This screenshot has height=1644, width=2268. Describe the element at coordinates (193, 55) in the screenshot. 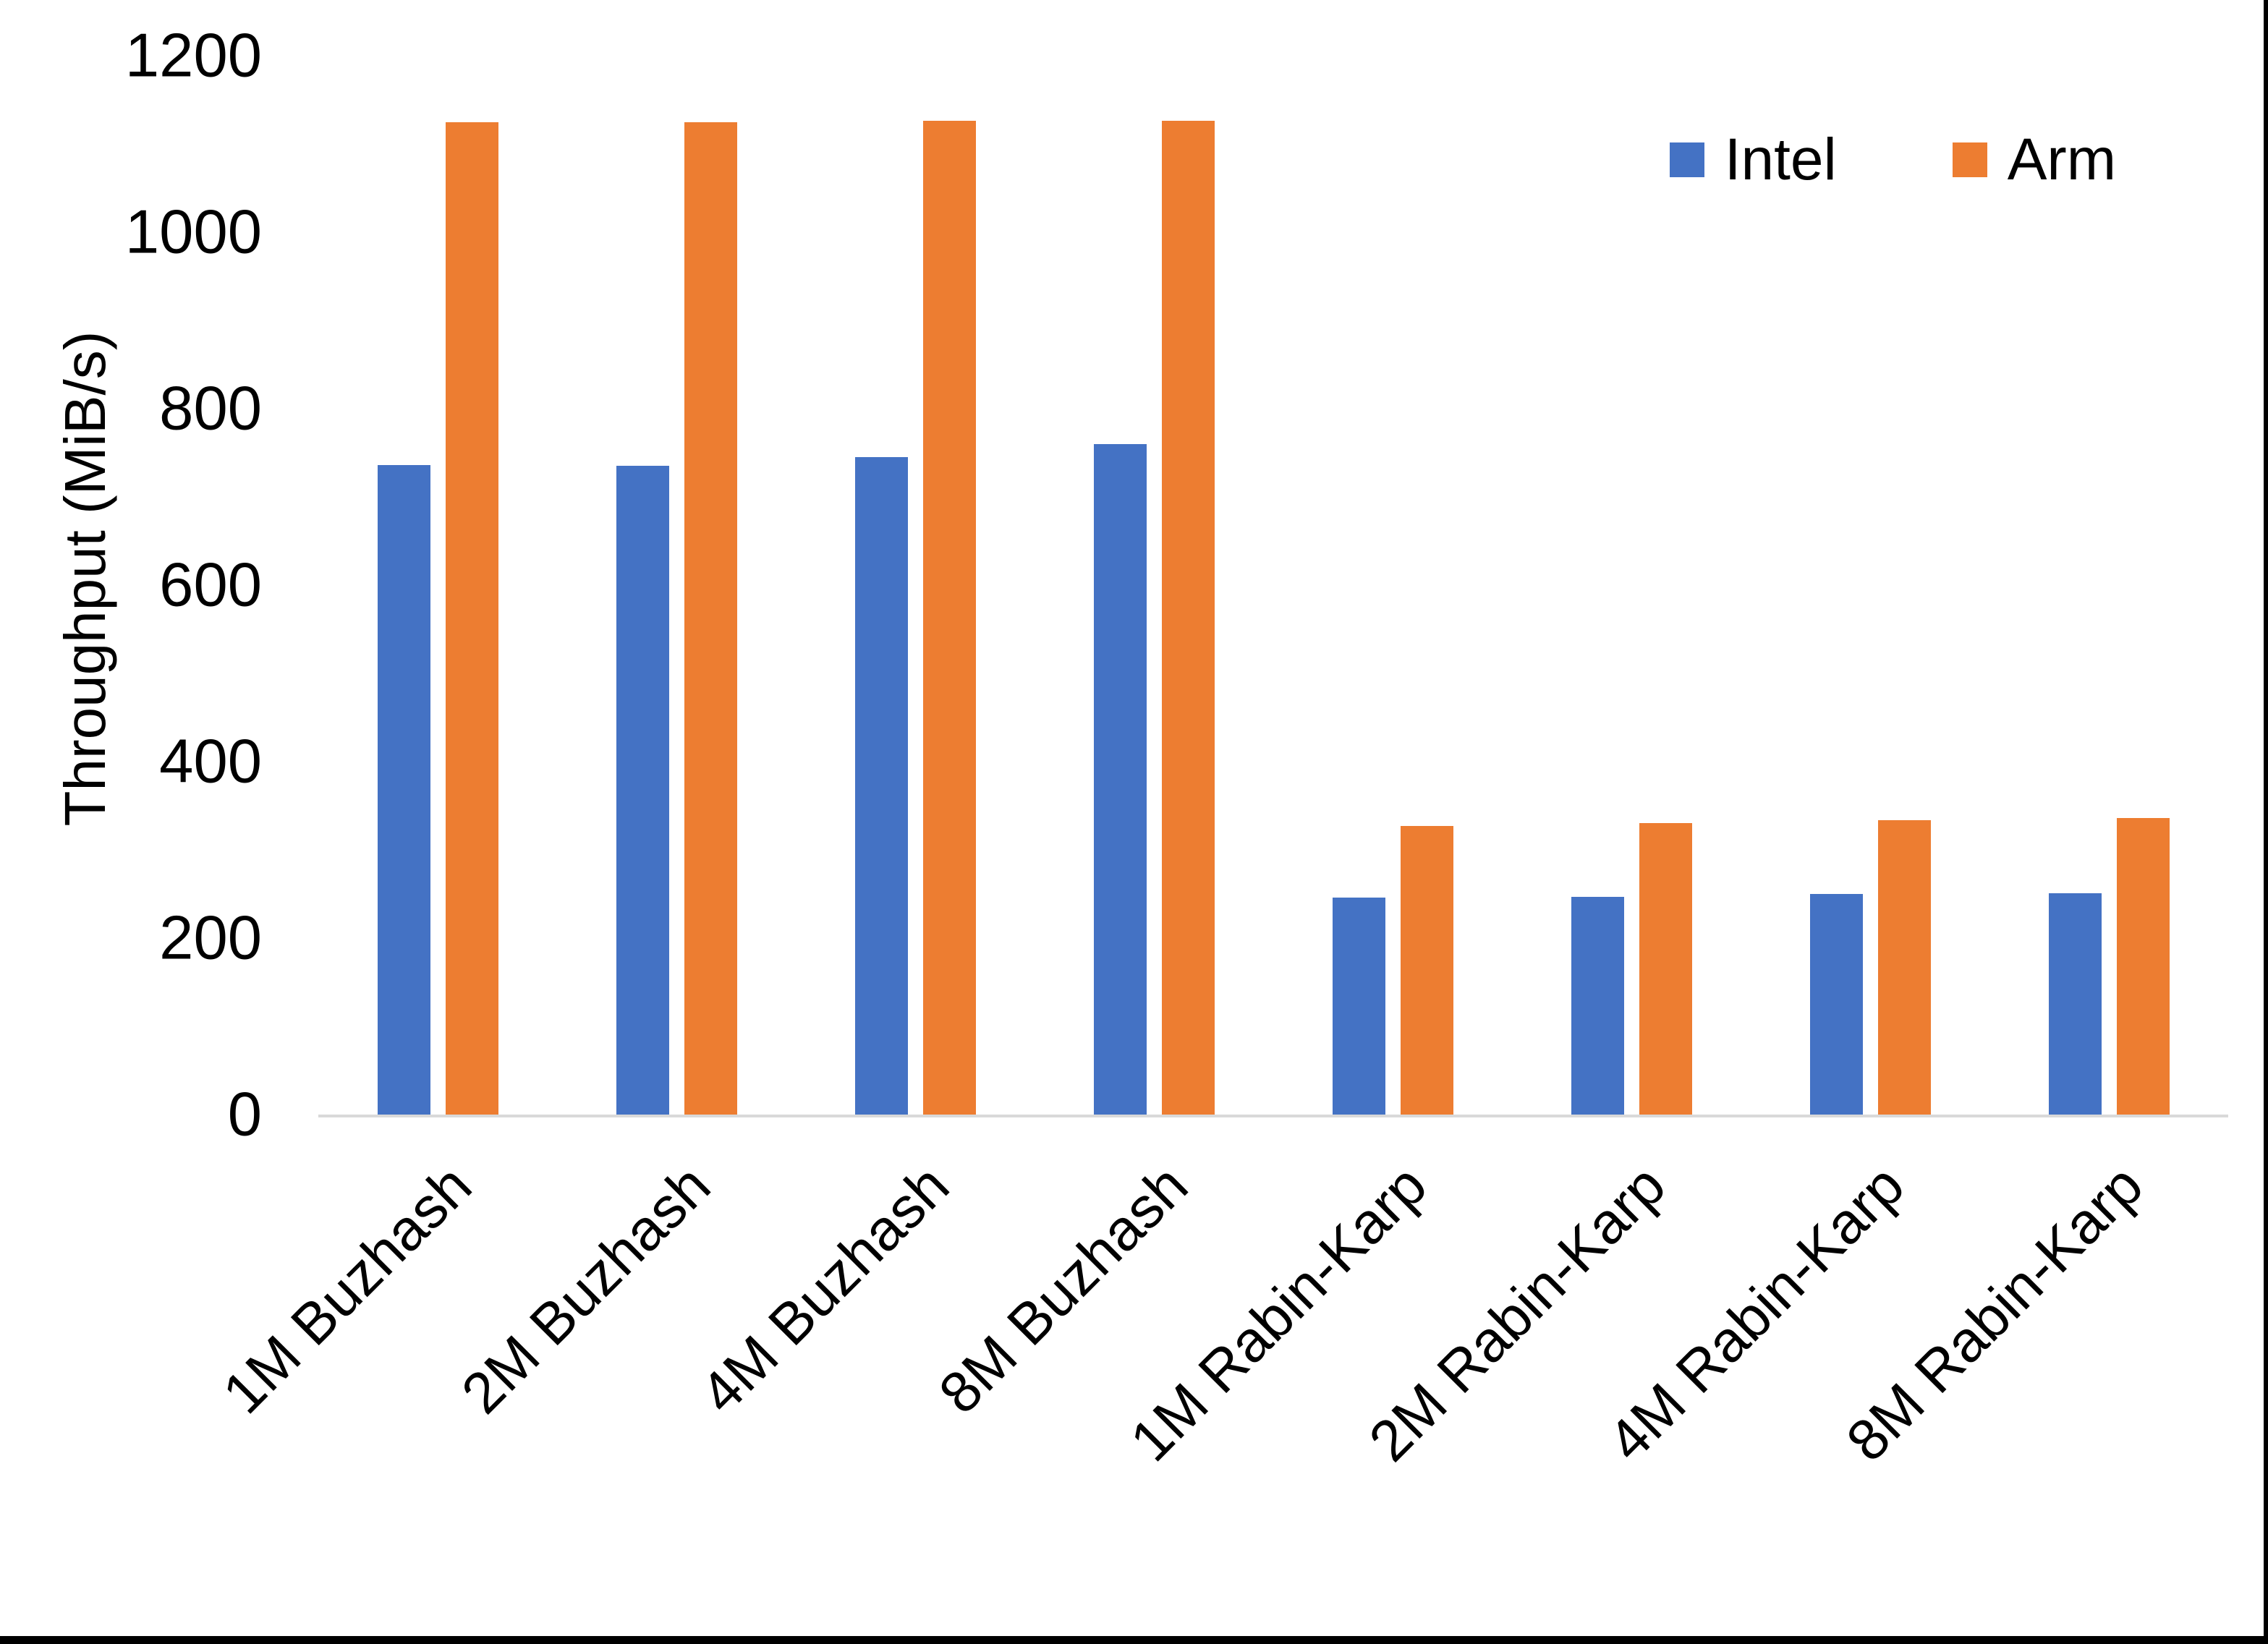

I see `y-axis-tick-label-1200: 1200` at that location.